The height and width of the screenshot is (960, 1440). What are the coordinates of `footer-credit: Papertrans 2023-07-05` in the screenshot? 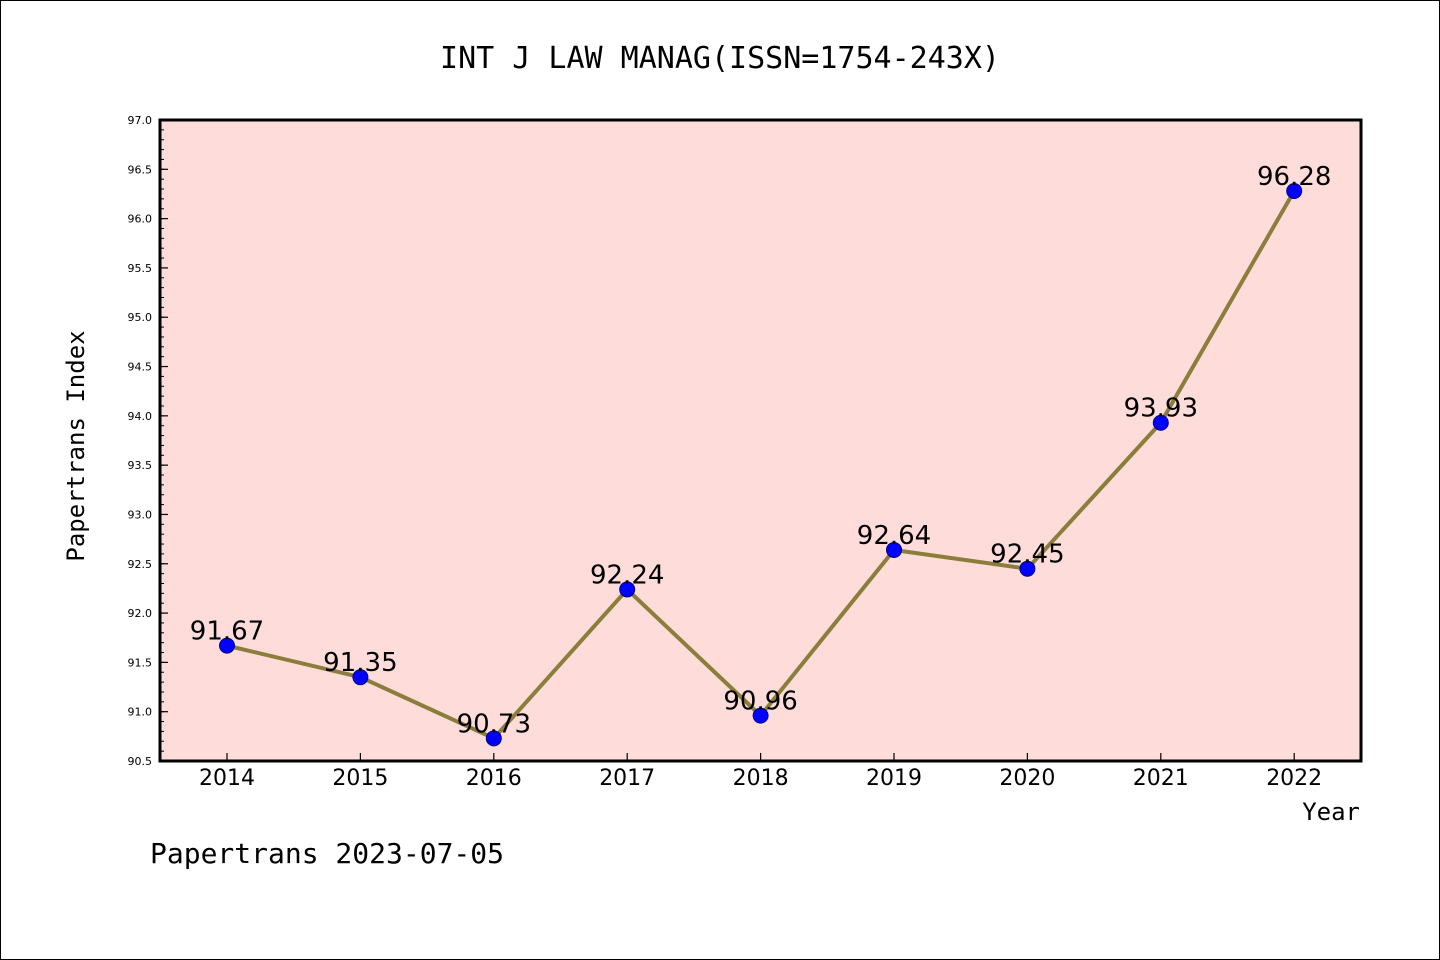 It's located at (327, 853).